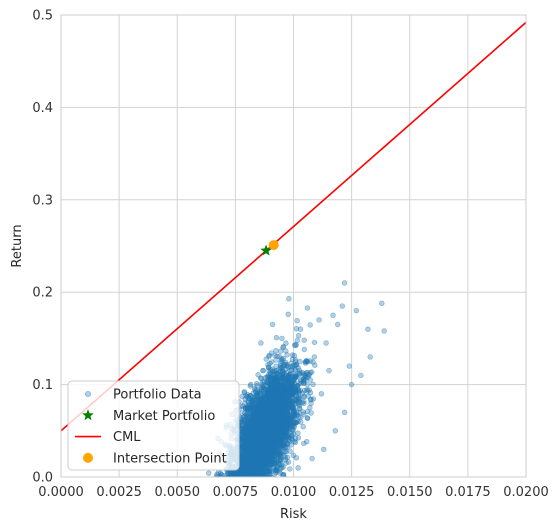 The height and width of the screenshot is (530, 560). What do you see at coordinates (296, 382) in the screenshot?
I see `portfolio-scatter-points` at bounding box center [296, 382].